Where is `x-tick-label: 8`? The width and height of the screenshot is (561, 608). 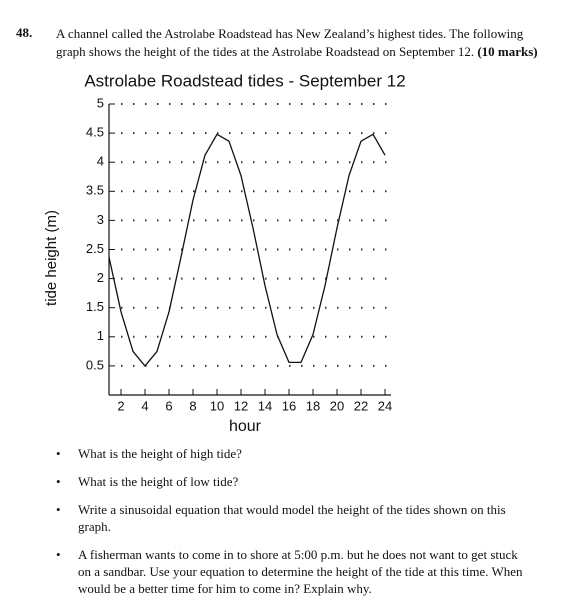
x-tick-label: 8 is located at coordinates (192, 405).